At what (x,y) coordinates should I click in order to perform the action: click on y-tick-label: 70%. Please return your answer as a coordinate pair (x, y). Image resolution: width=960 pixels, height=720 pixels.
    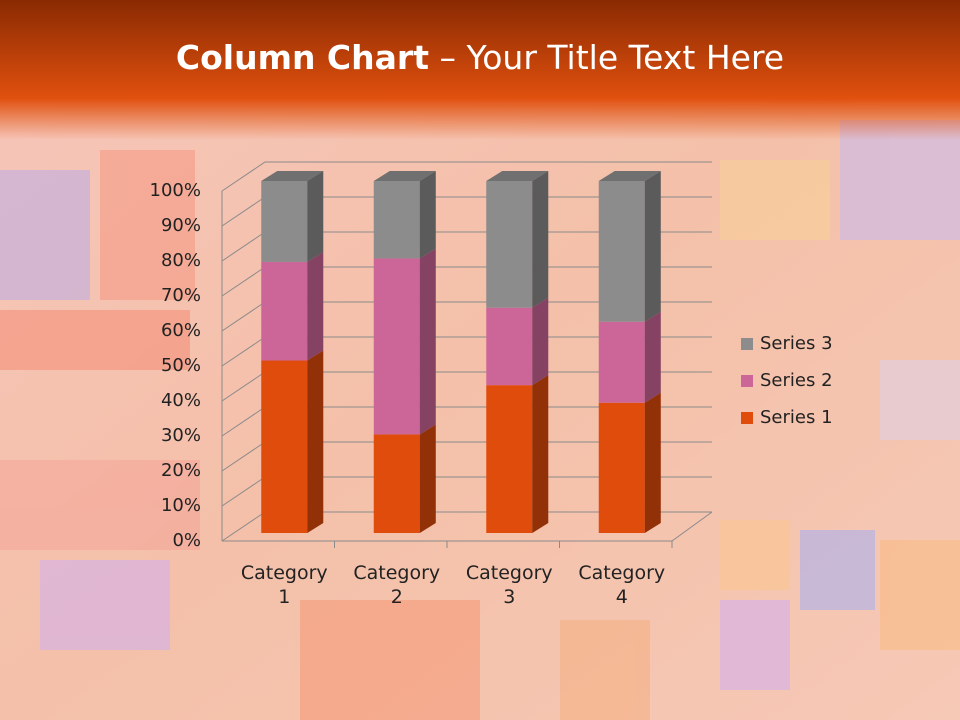
    Looking at the image, I should click on (181, 295).